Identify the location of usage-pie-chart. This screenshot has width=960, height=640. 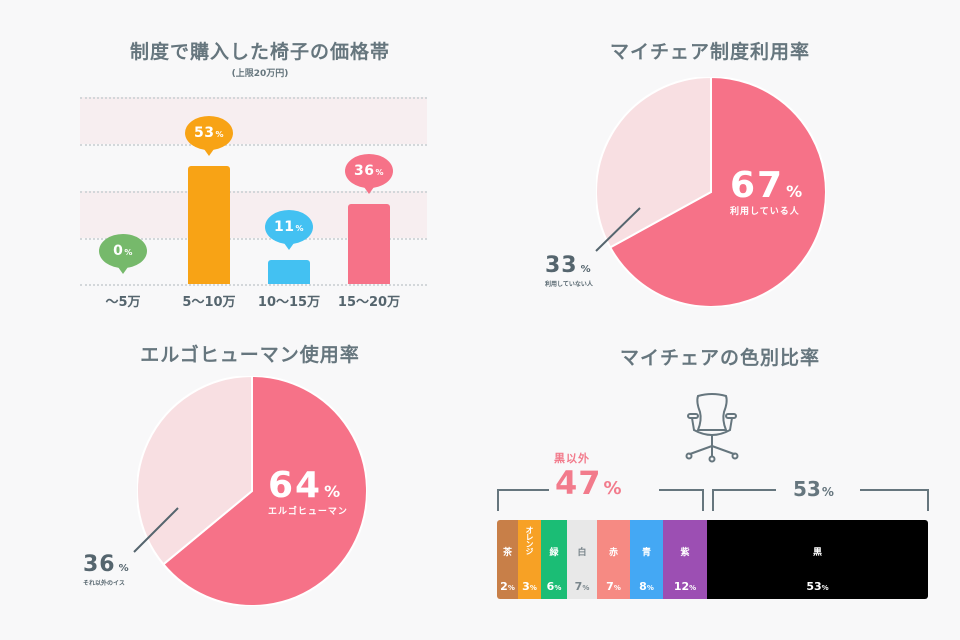
(711, 192).